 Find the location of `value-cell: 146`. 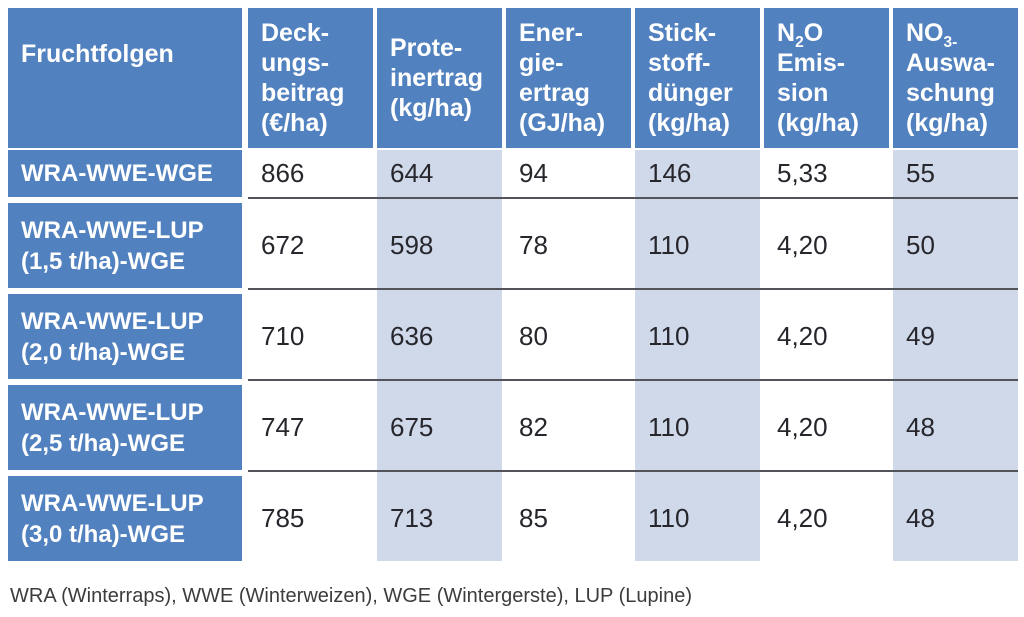

value-cell: 146 is located at coordinates (670, 173).